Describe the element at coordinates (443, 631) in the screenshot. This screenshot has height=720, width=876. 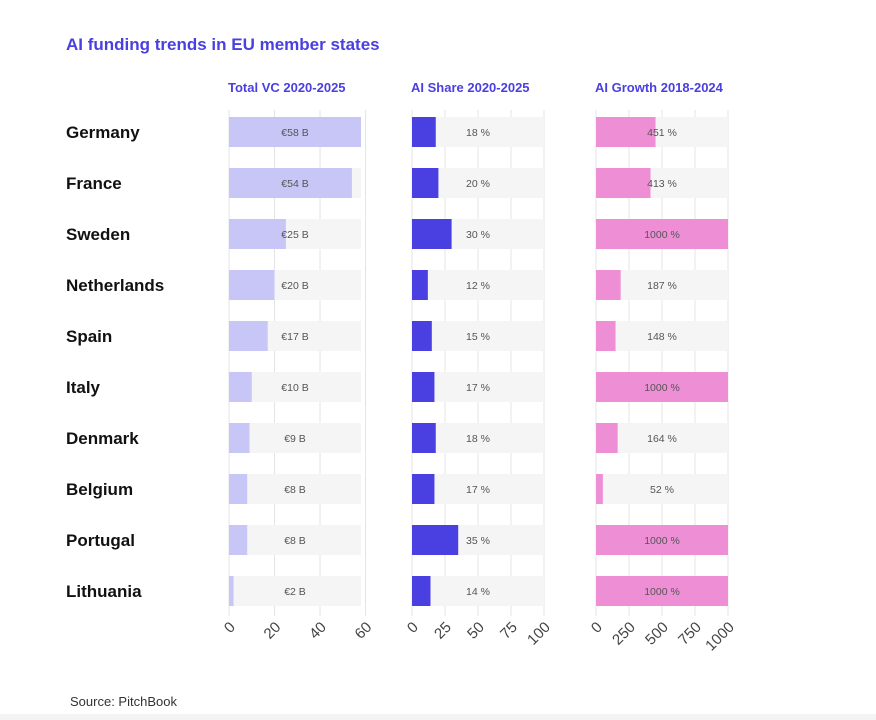
I see `tick-label-2-1: 25` at that location.